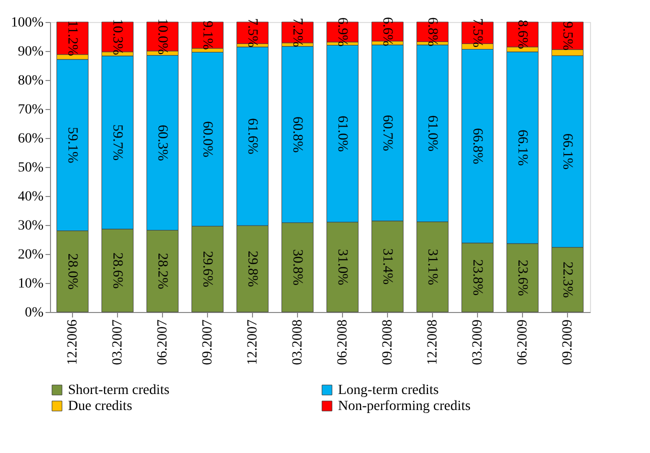 This screenshot has height=453, width=650. I want to click on x-tick-label: 09.2007, so click(208, 342).